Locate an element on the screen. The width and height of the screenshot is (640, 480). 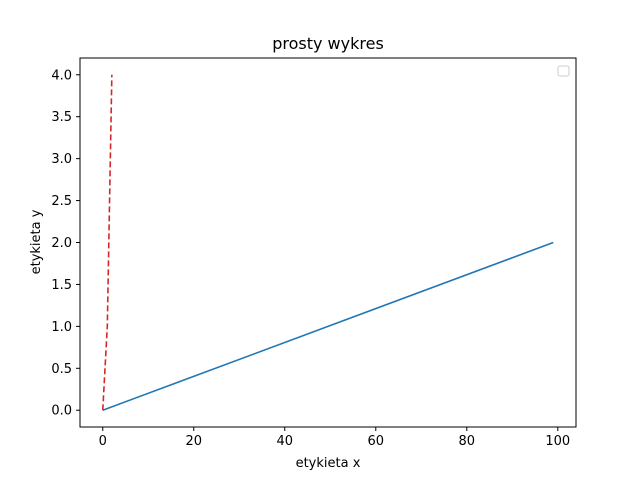
x-tick-label: 80 is located at coordinates (467, 441).